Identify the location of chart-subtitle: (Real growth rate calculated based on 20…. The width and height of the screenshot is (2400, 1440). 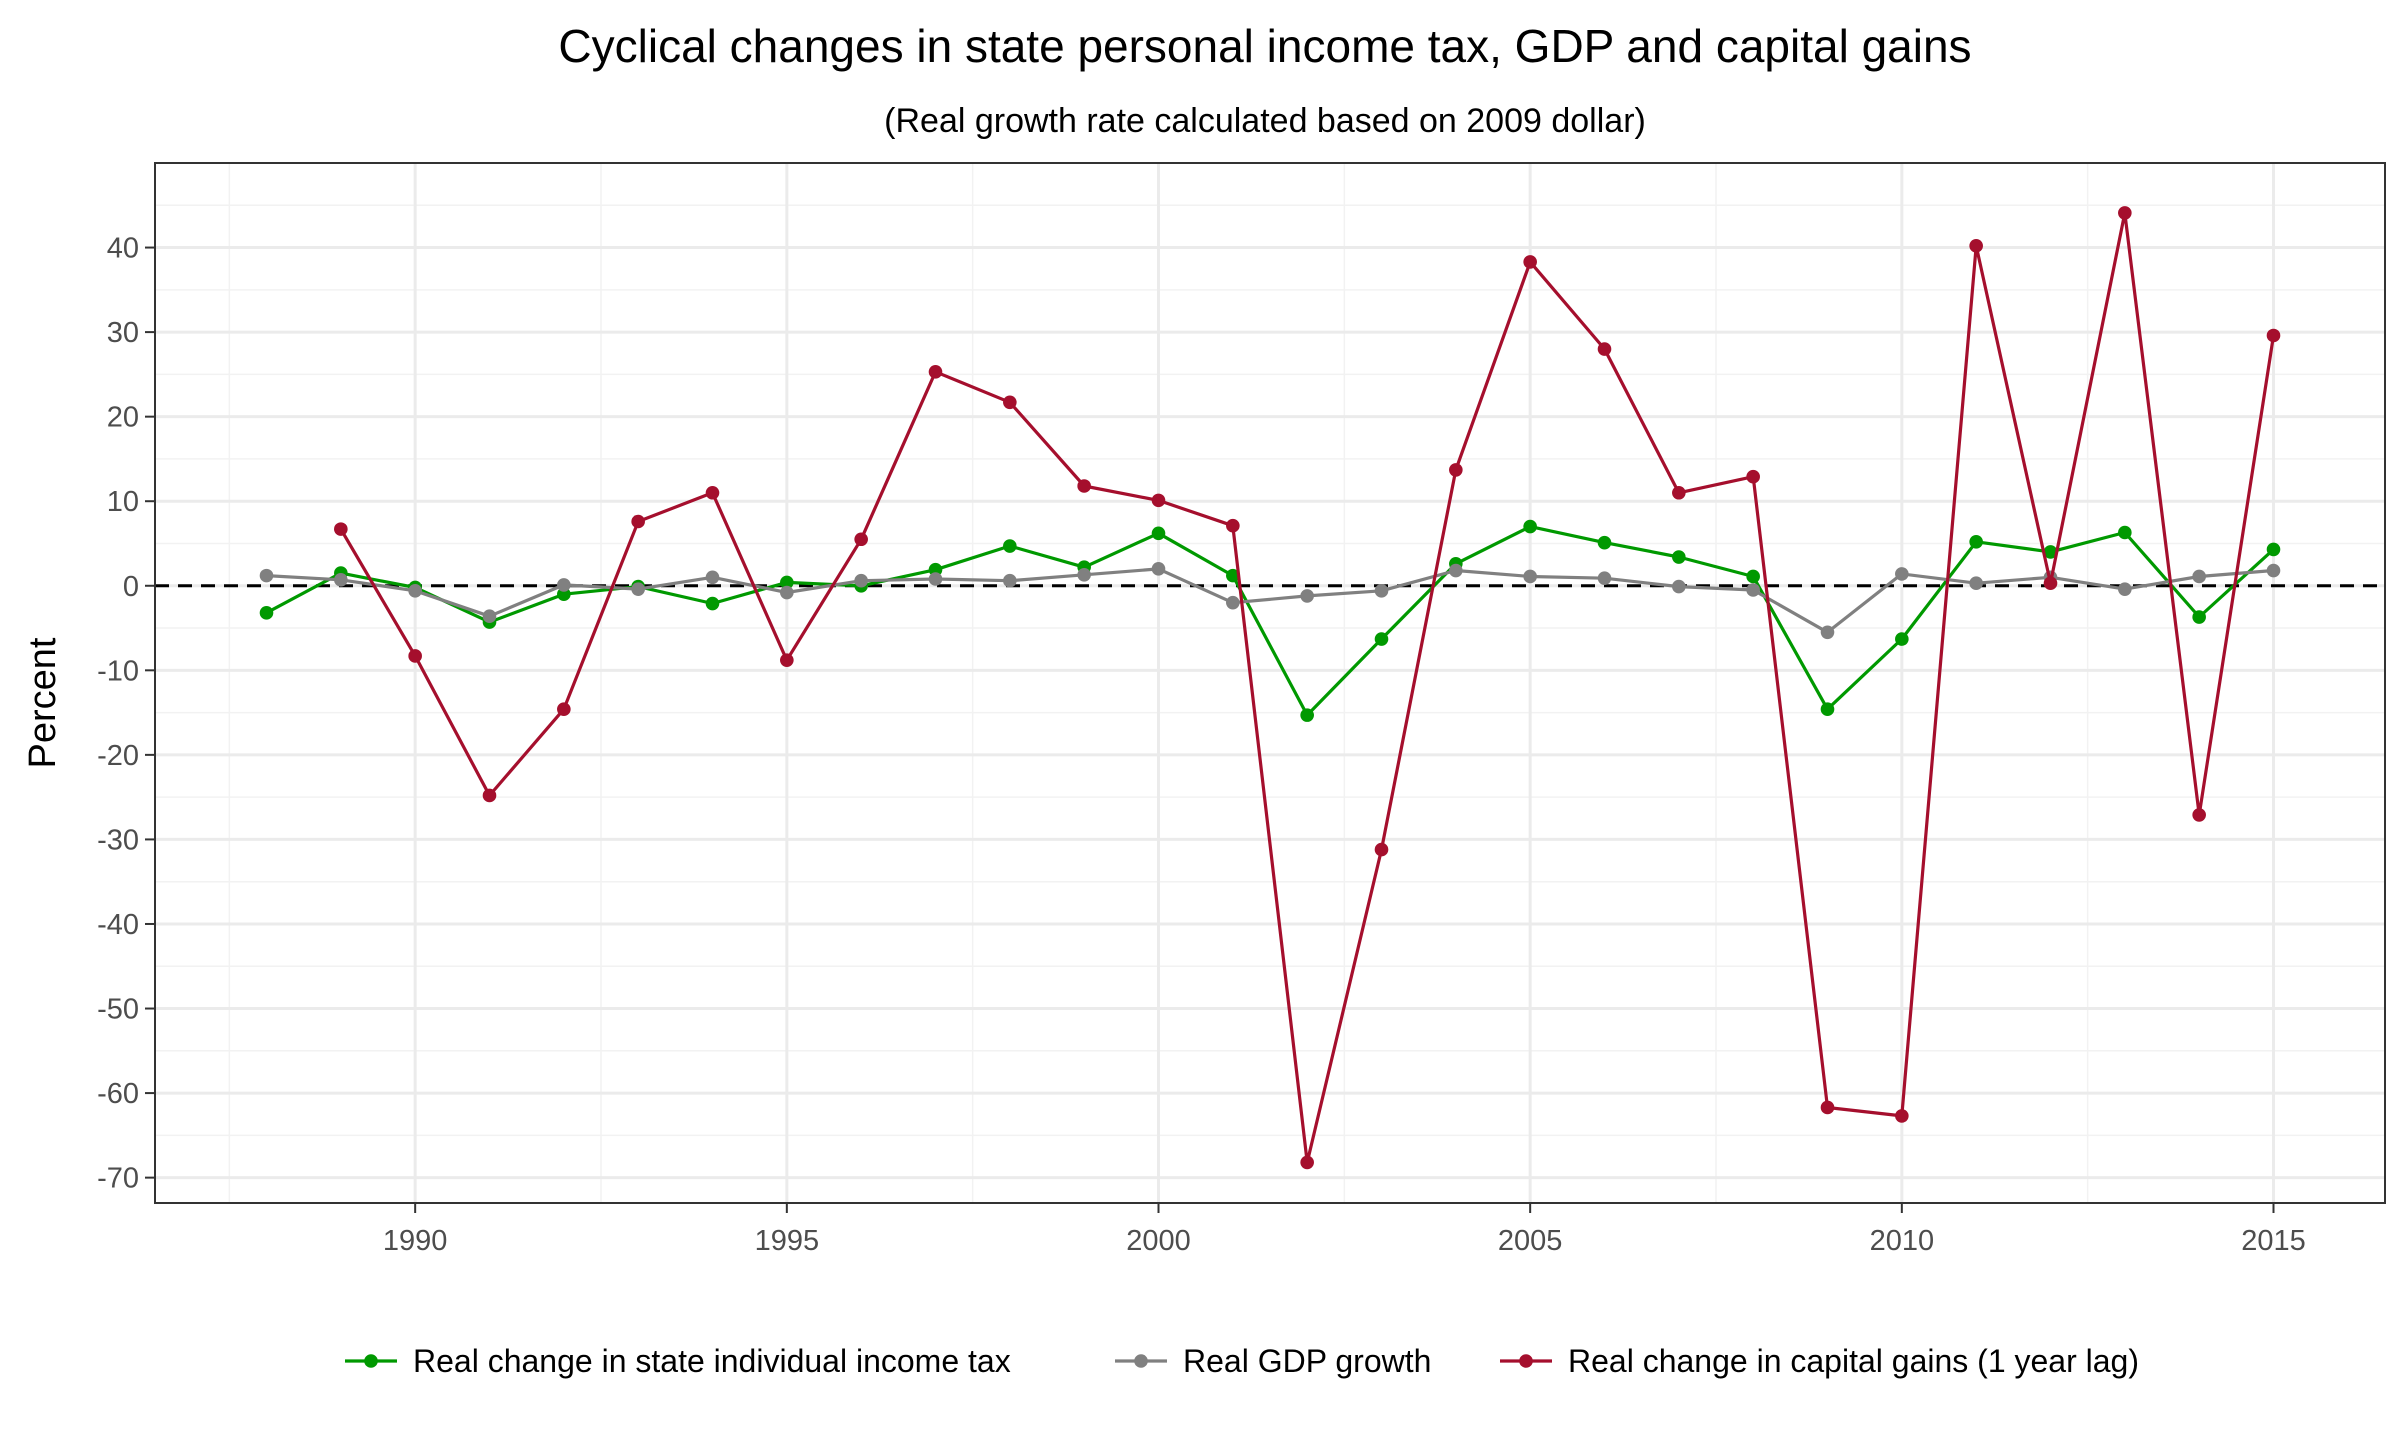
(1265, 121).